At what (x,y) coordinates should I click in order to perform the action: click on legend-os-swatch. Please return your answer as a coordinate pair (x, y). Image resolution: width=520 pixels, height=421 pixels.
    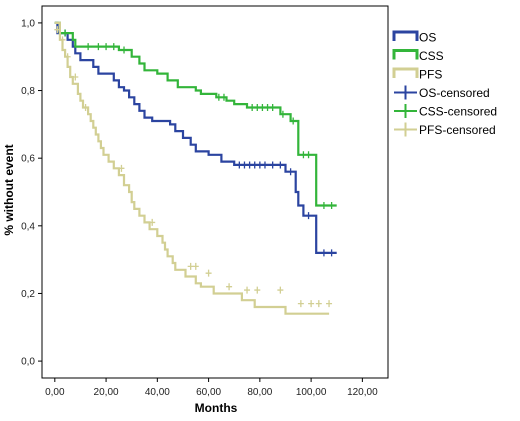
    Looking at the image, I should click on (405, 35).